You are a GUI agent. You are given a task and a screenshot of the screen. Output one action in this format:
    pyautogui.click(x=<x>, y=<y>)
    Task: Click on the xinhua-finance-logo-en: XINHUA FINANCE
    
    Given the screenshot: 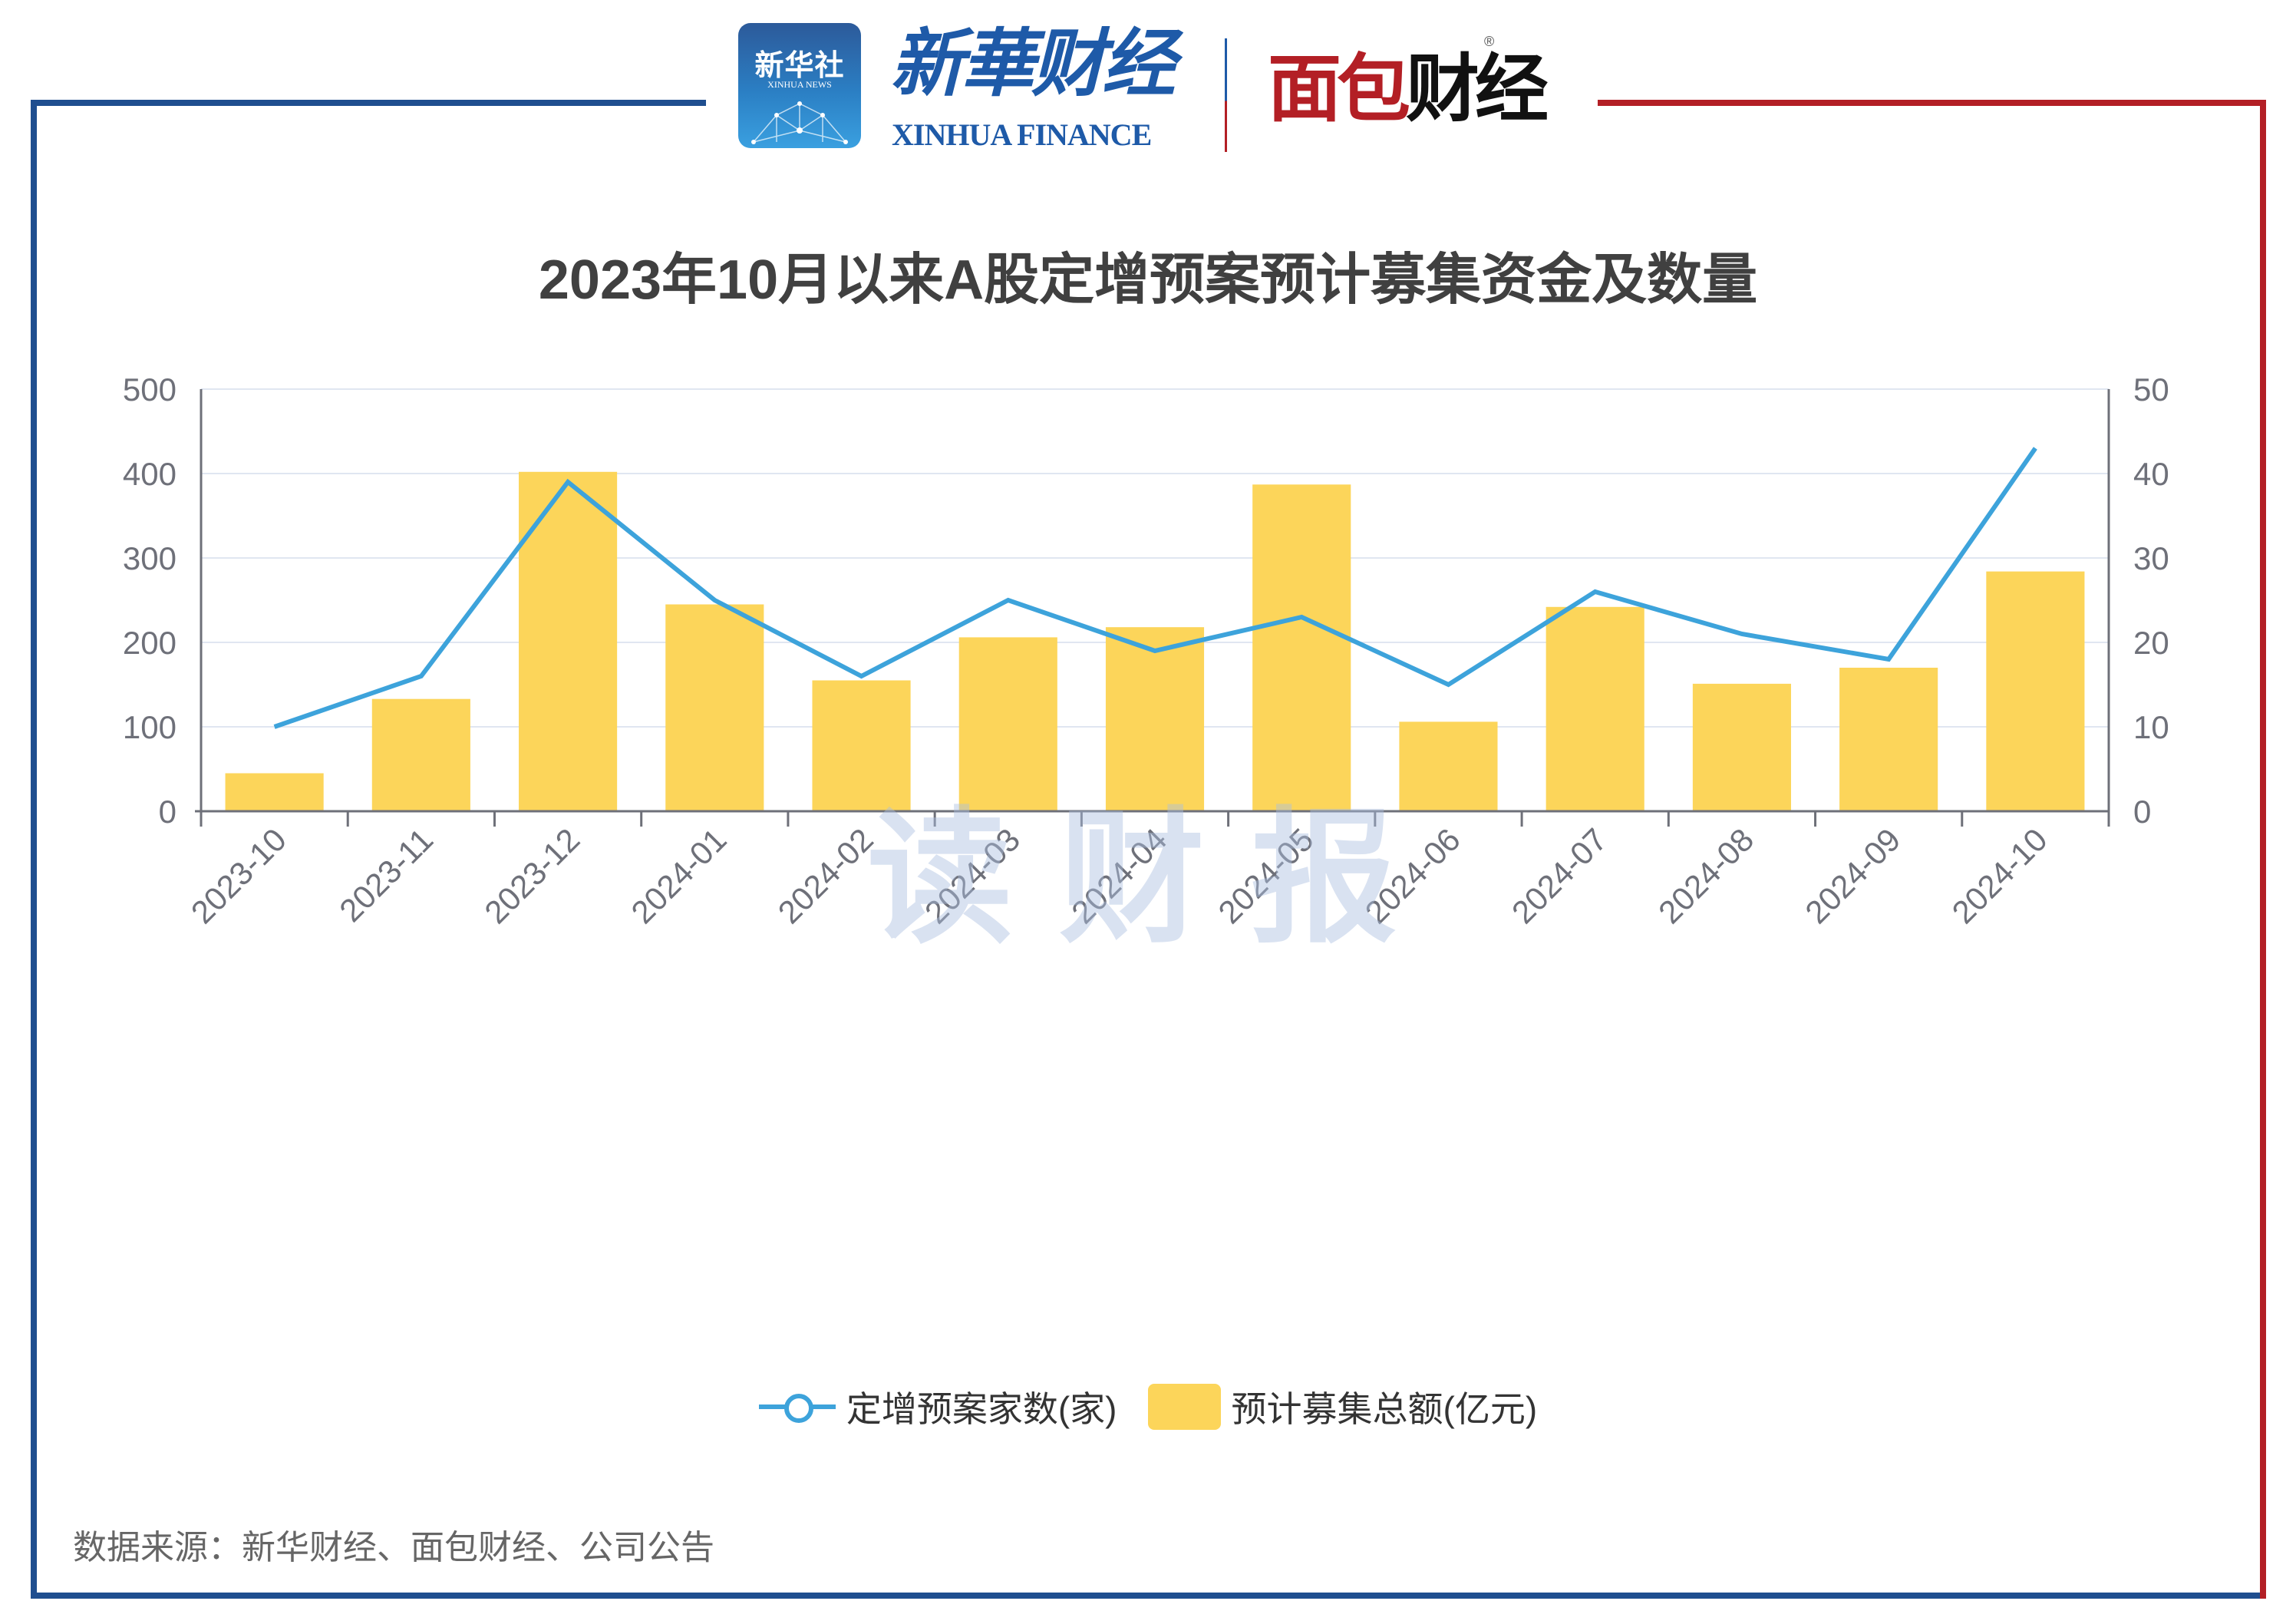 What is the action you would take?
    pyautogui.click(x=1022, y=134)
    